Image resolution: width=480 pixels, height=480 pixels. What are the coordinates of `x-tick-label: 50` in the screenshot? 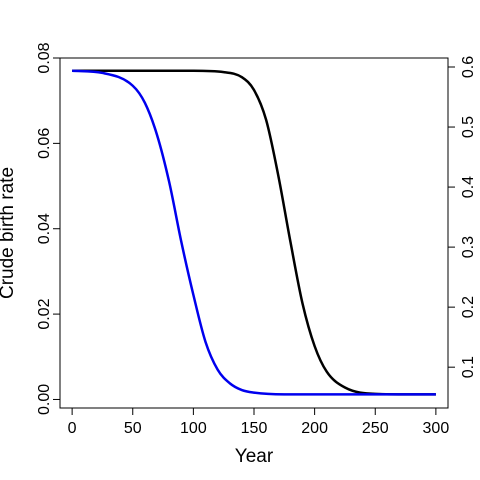 It's located at (133, 428).